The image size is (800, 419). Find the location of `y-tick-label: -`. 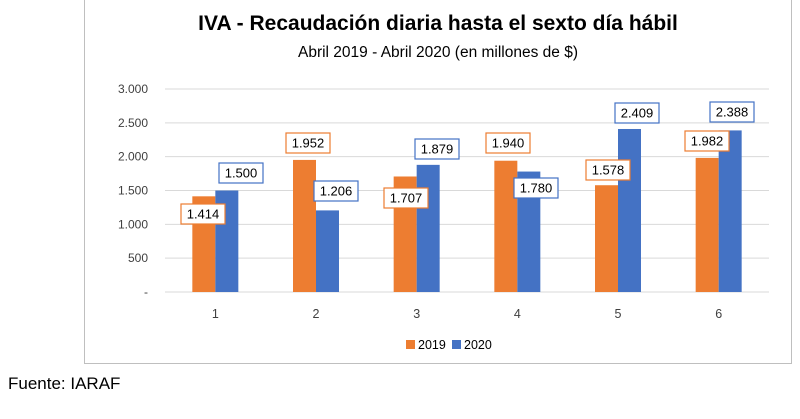

y-tick-label: - is located at coordinates (146, 292).